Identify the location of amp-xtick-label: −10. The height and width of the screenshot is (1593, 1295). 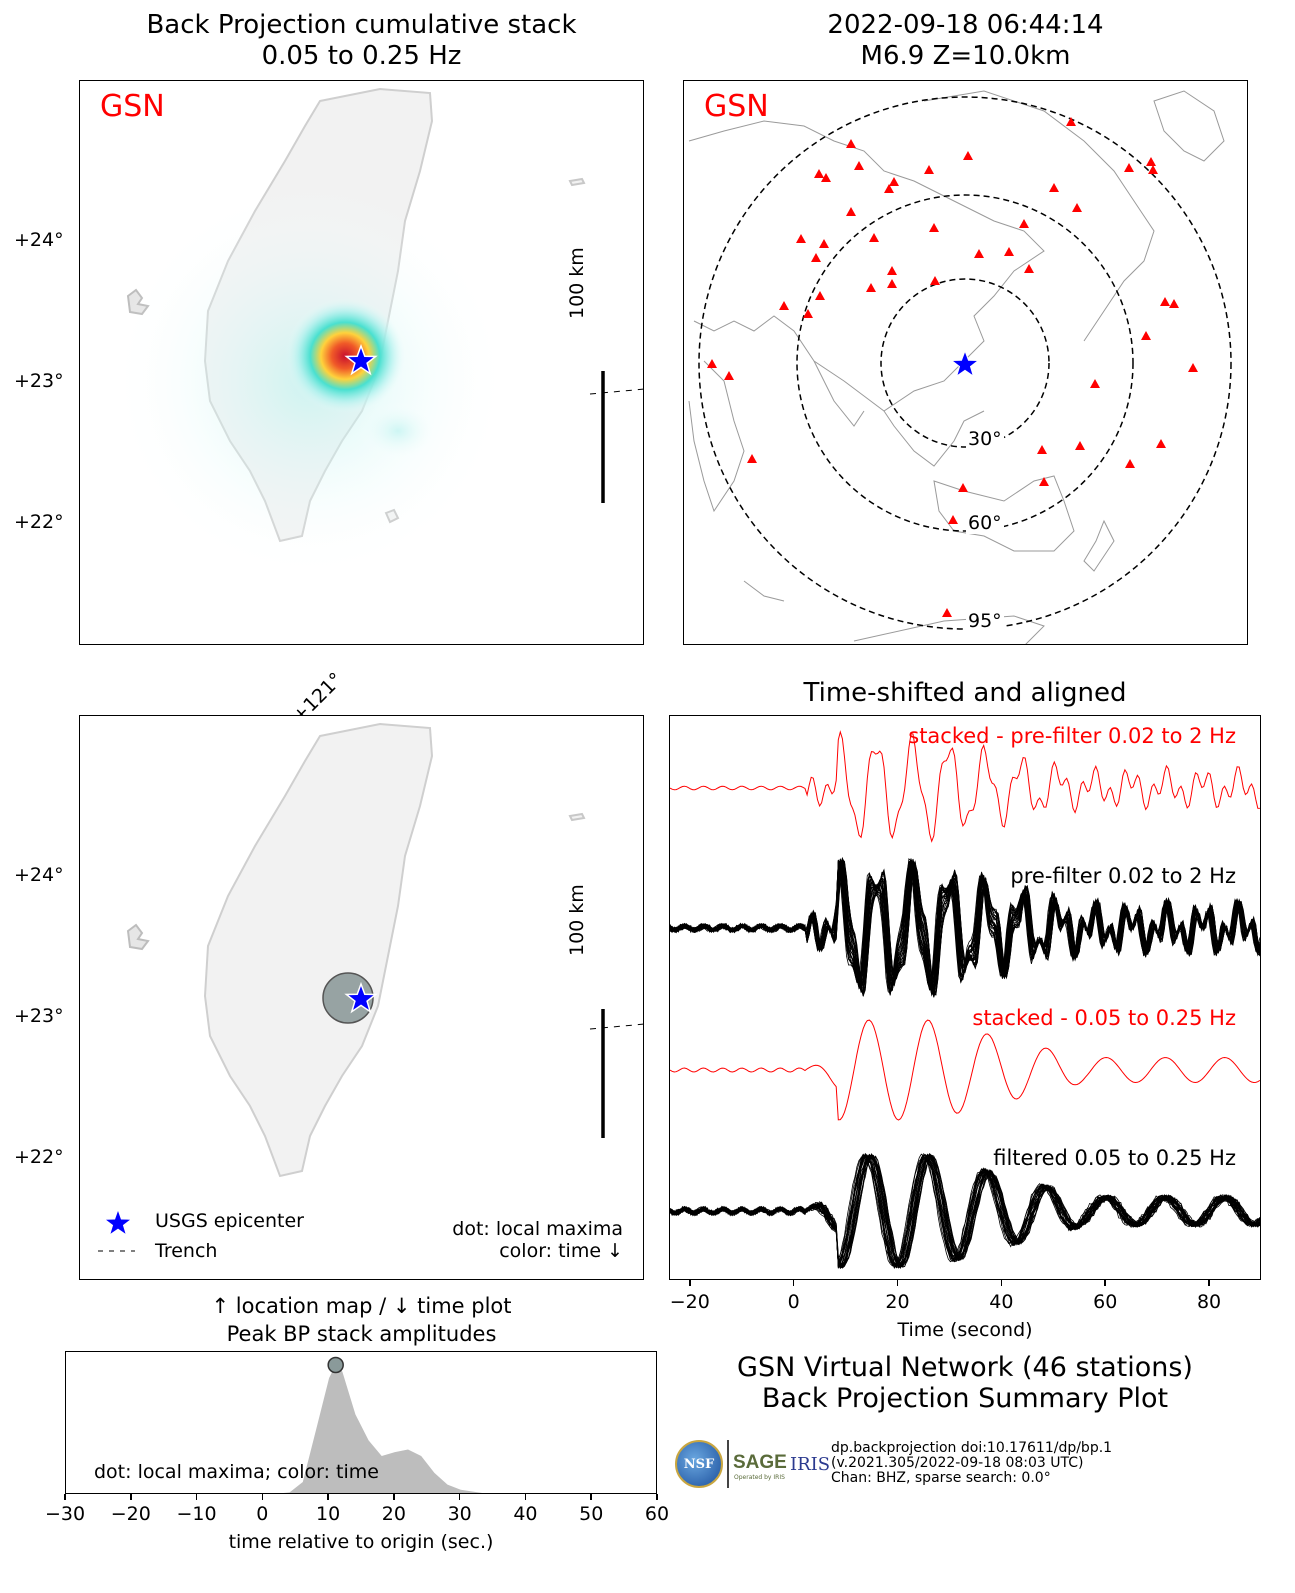
(196, 1514).